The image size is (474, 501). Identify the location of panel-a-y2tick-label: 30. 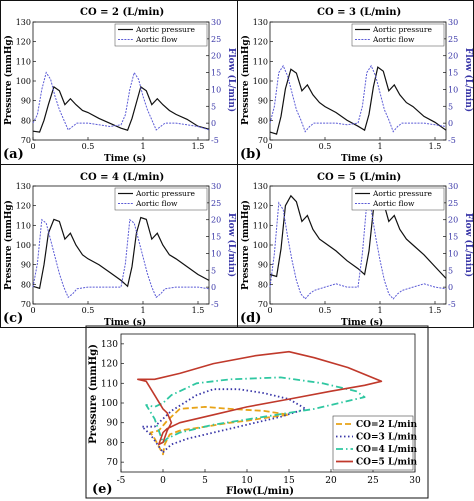
(216, 22).